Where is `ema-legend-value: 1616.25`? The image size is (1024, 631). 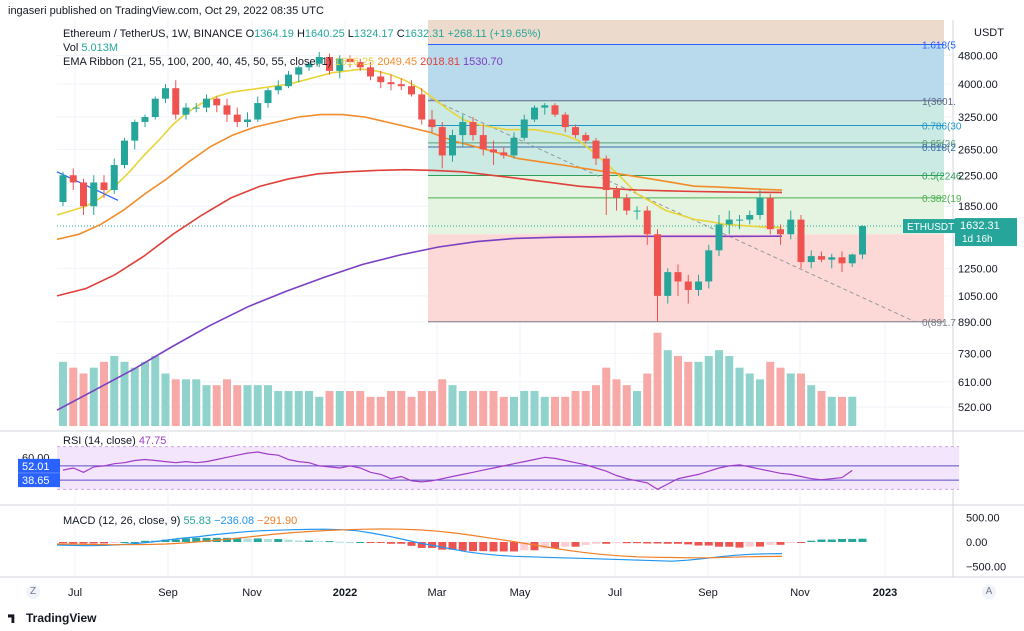 ema-legend-value: 1616.25 is located at coordinates (356, 62).